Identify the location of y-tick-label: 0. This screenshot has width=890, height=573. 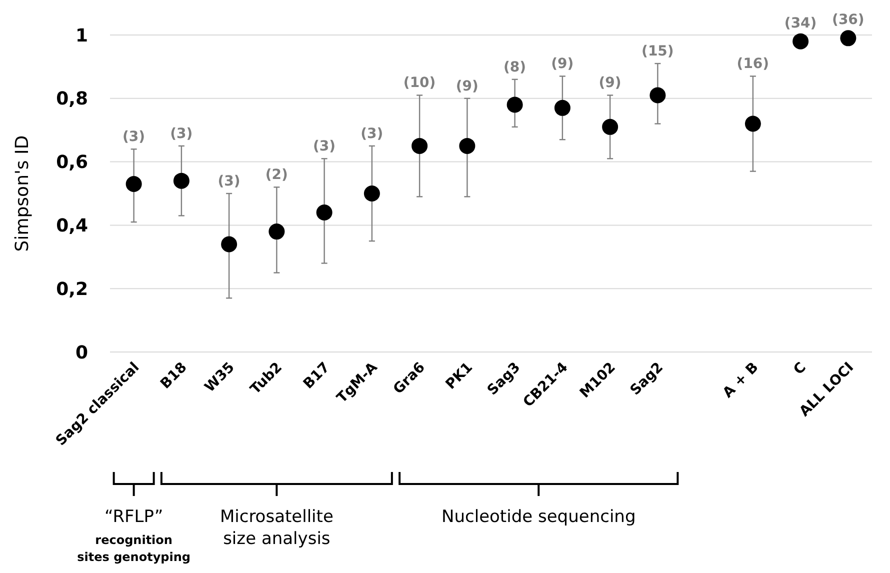
(81, 353).